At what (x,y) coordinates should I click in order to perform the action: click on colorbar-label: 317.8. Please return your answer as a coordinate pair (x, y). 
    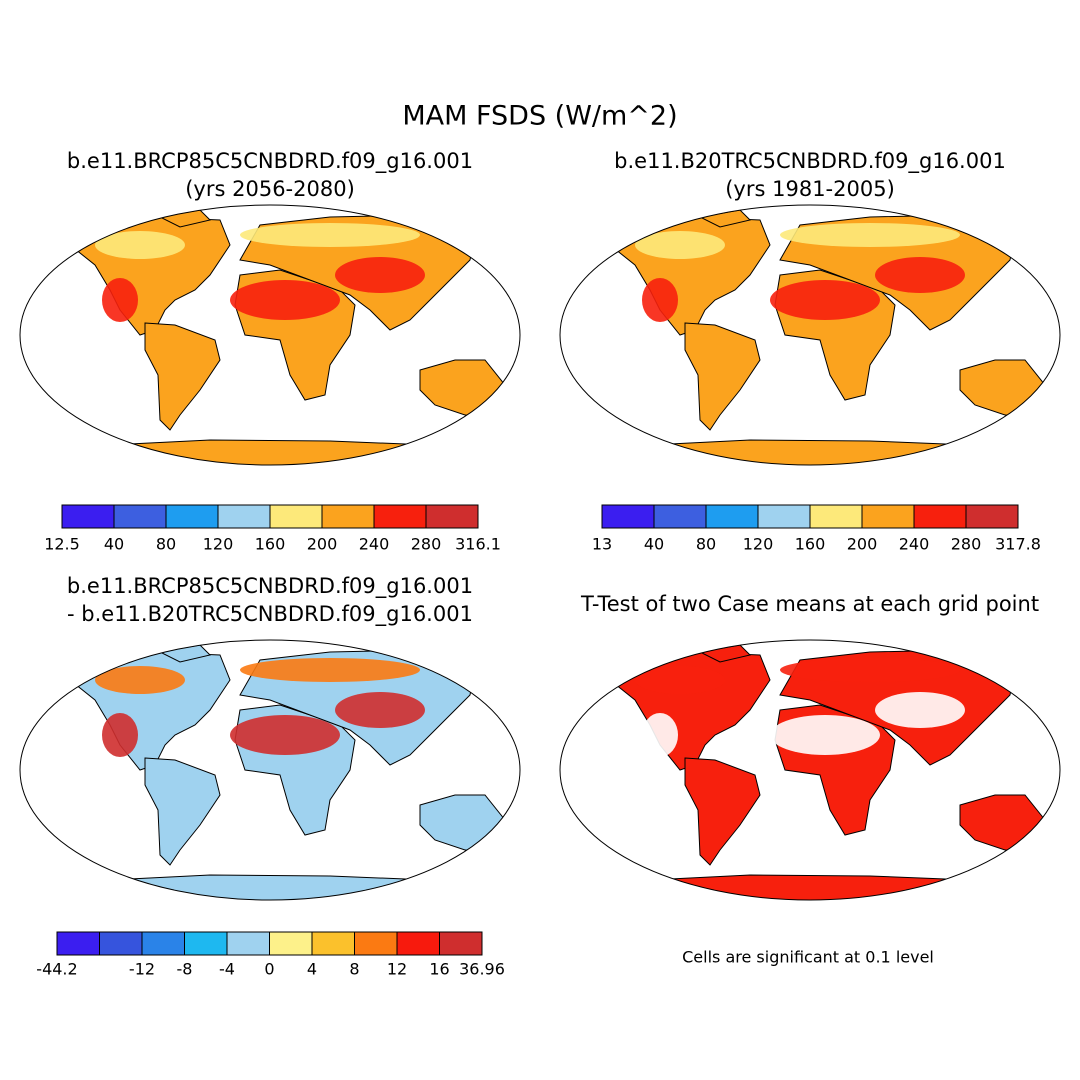
    Looking at the image, I should click on (1018, 544).